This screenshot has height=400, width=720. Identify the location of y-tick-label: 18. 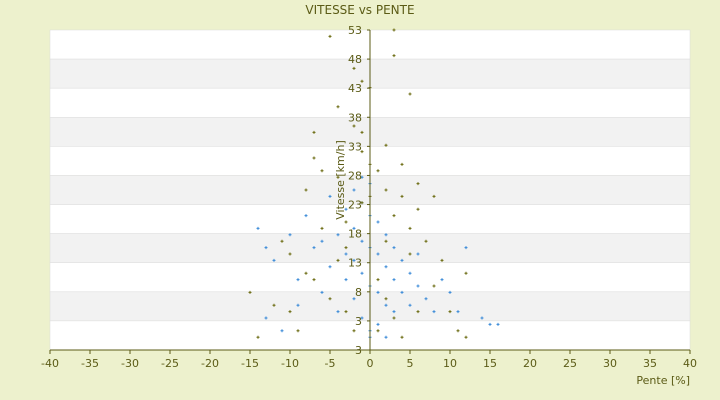
(355, 234).